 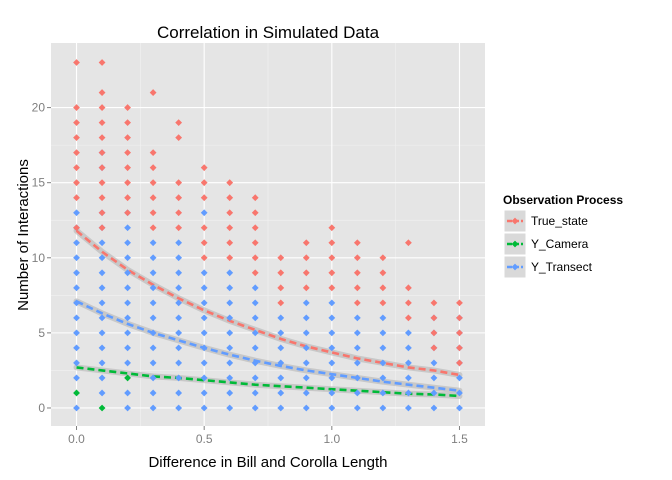 I want to click on legend-label-y-camera: Y_Camera, so click(x=560, y=244).